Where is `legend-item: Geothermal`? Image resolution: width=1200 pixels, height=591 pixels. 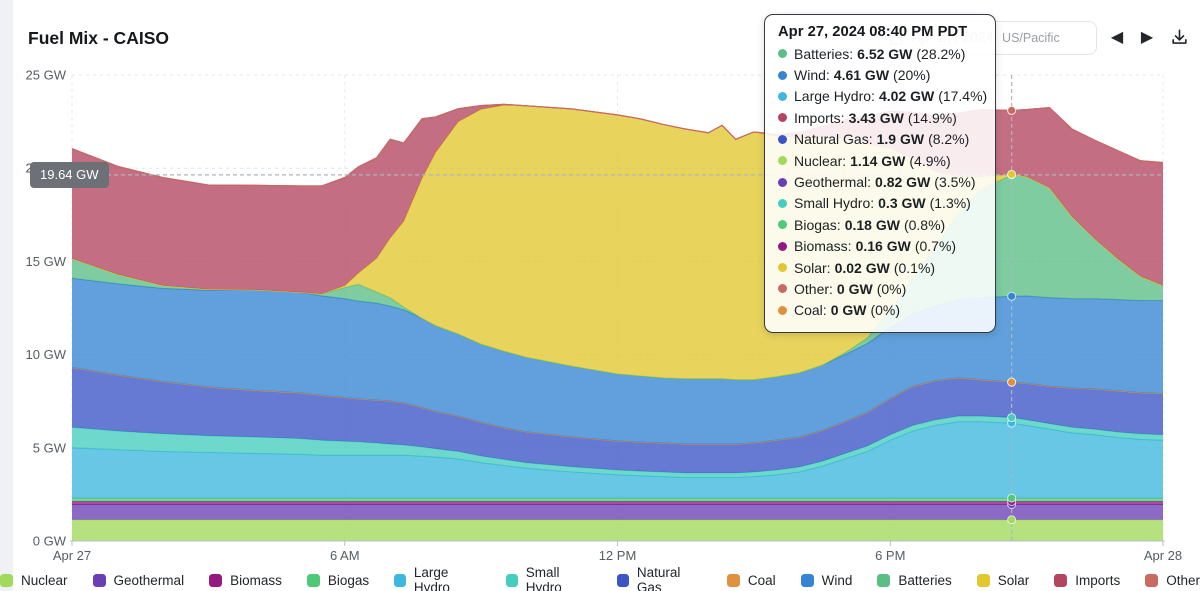 legend-item: Geothermal is located at coordinates (138, 580).